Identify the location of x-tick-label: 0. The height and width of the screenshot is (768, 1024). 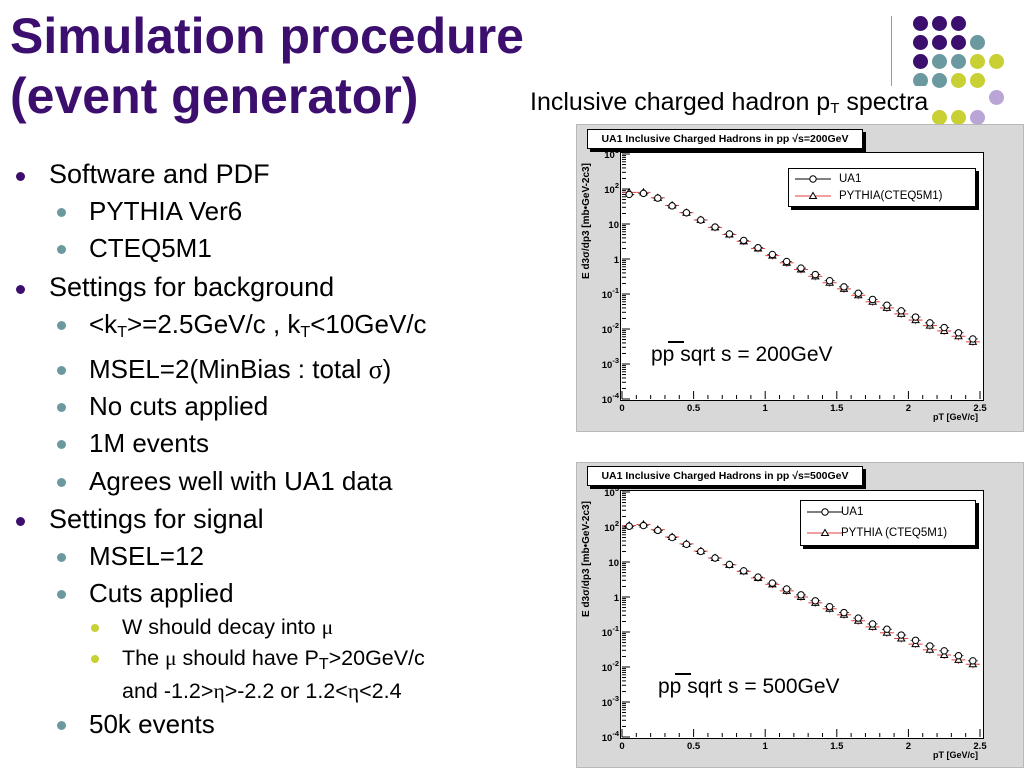
(621, 408).